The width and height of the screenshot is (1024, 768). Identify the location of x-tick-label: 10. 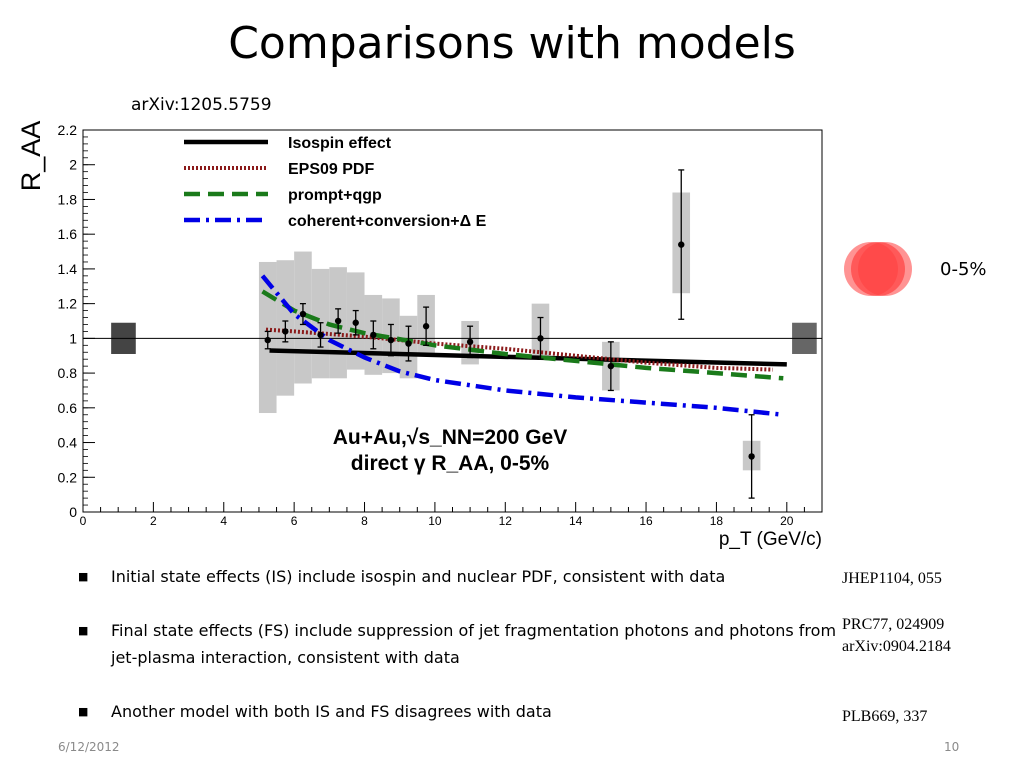
(435, 521).